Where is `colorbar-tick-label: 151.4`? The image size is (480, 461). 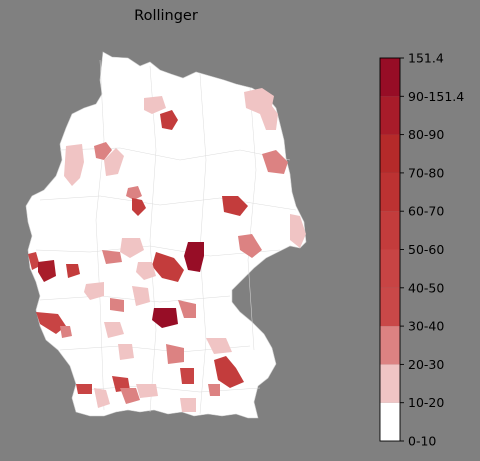
colorbar-tick-label: 151.4 is located at coordinates (426, 58).